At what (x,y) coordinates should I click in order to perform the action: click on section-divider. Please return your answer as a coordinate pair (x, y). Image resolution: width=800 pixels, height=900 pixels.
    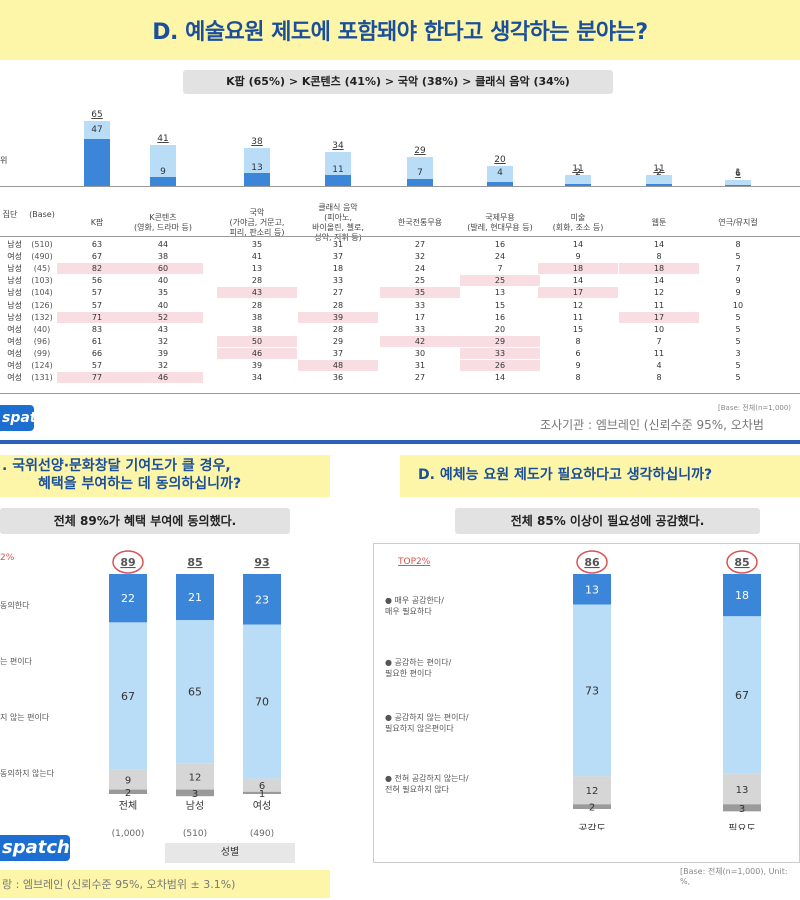
    Looking at the image, I should click on (400, 442).